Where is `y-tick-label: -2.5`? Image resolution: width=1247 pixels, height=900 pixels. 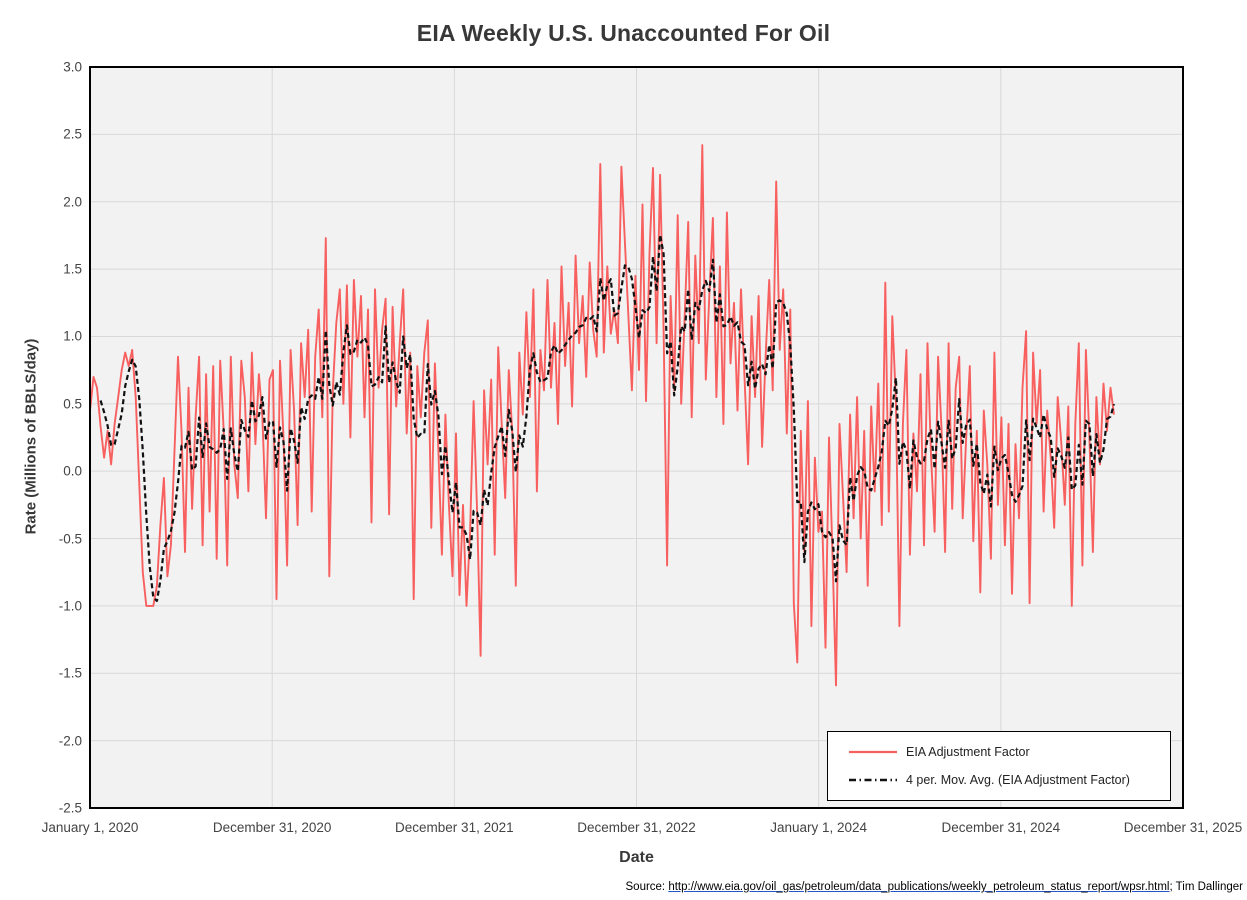 y-tick-label: -2.5 is located at coordinates (70, 808).